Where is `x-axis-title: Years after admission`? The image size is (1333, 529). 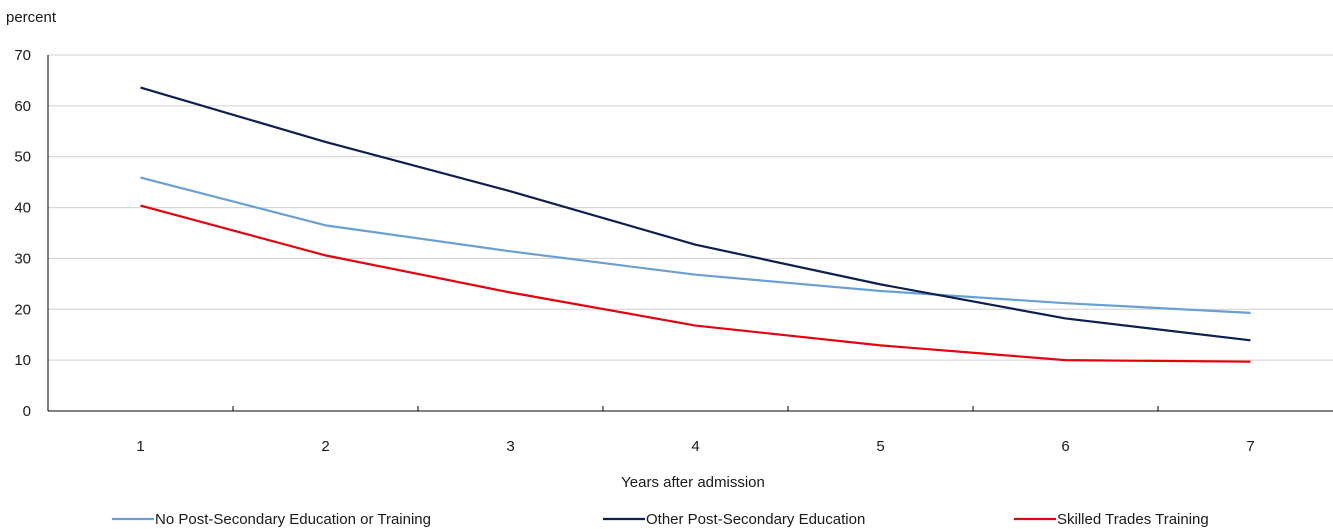
x-axis-title: Years after admission is located at coordinates (693, 482).